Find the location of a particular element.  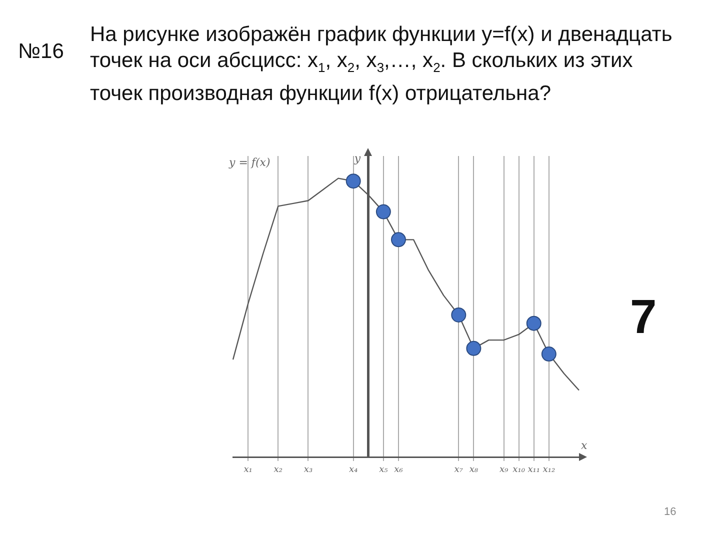

x-tick-label: x₄ is located at coordinates (353, 469).